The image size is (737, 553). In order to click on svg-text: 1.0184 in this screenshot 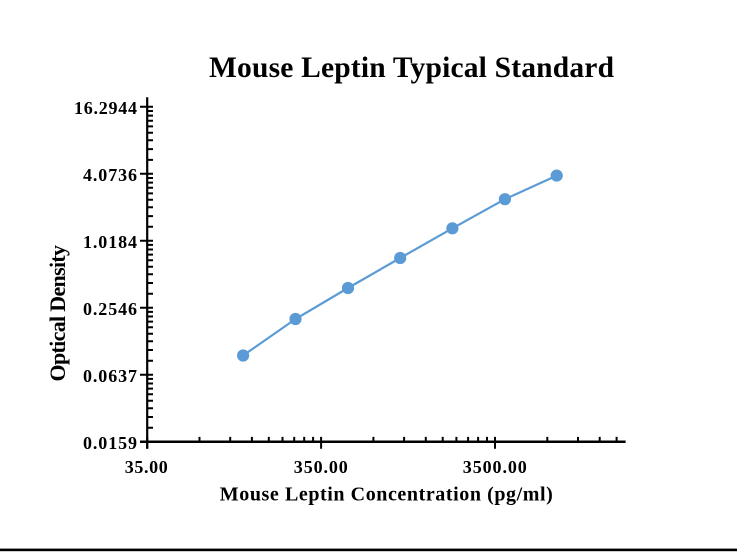, I will do `click(110, 242)`.